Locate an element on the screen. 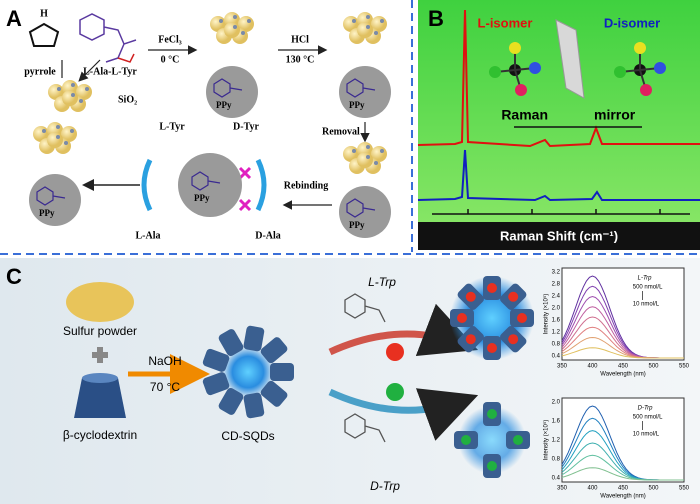 The width and height of the screenshot is (700, 504). legend-label: D-isomer is located at coordinates (632, 22).